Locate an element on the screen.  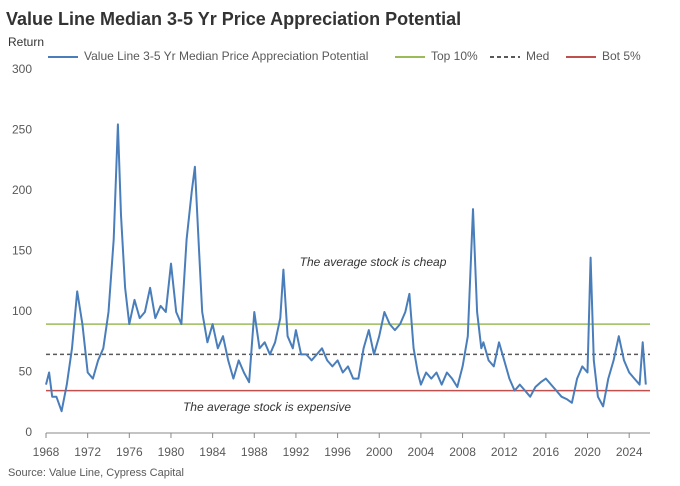
y-tick-label: 100 is located at coordinates (22, 311).